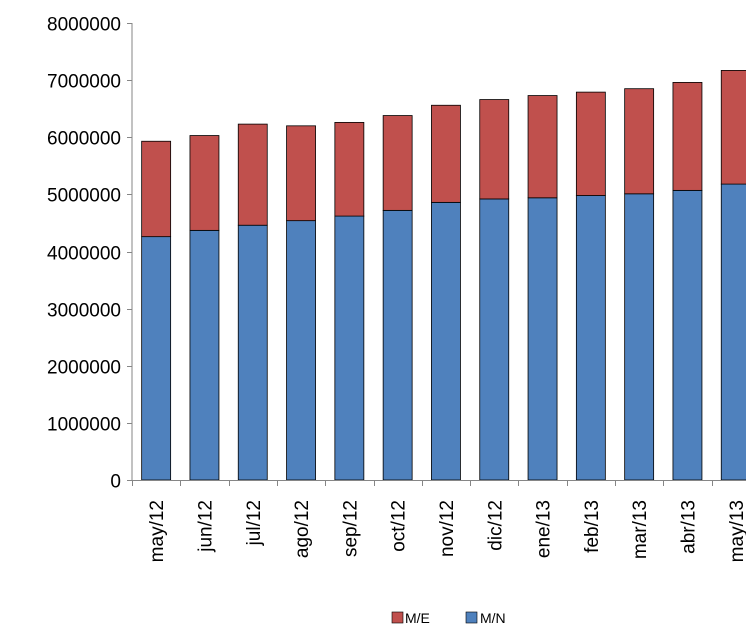 The width and height of the screenshot is (746, 635). What do you see at coordinates (493, 618) in the screenshot?
I see `legend-label-mn: M/N` at bounding box center [493, 618].